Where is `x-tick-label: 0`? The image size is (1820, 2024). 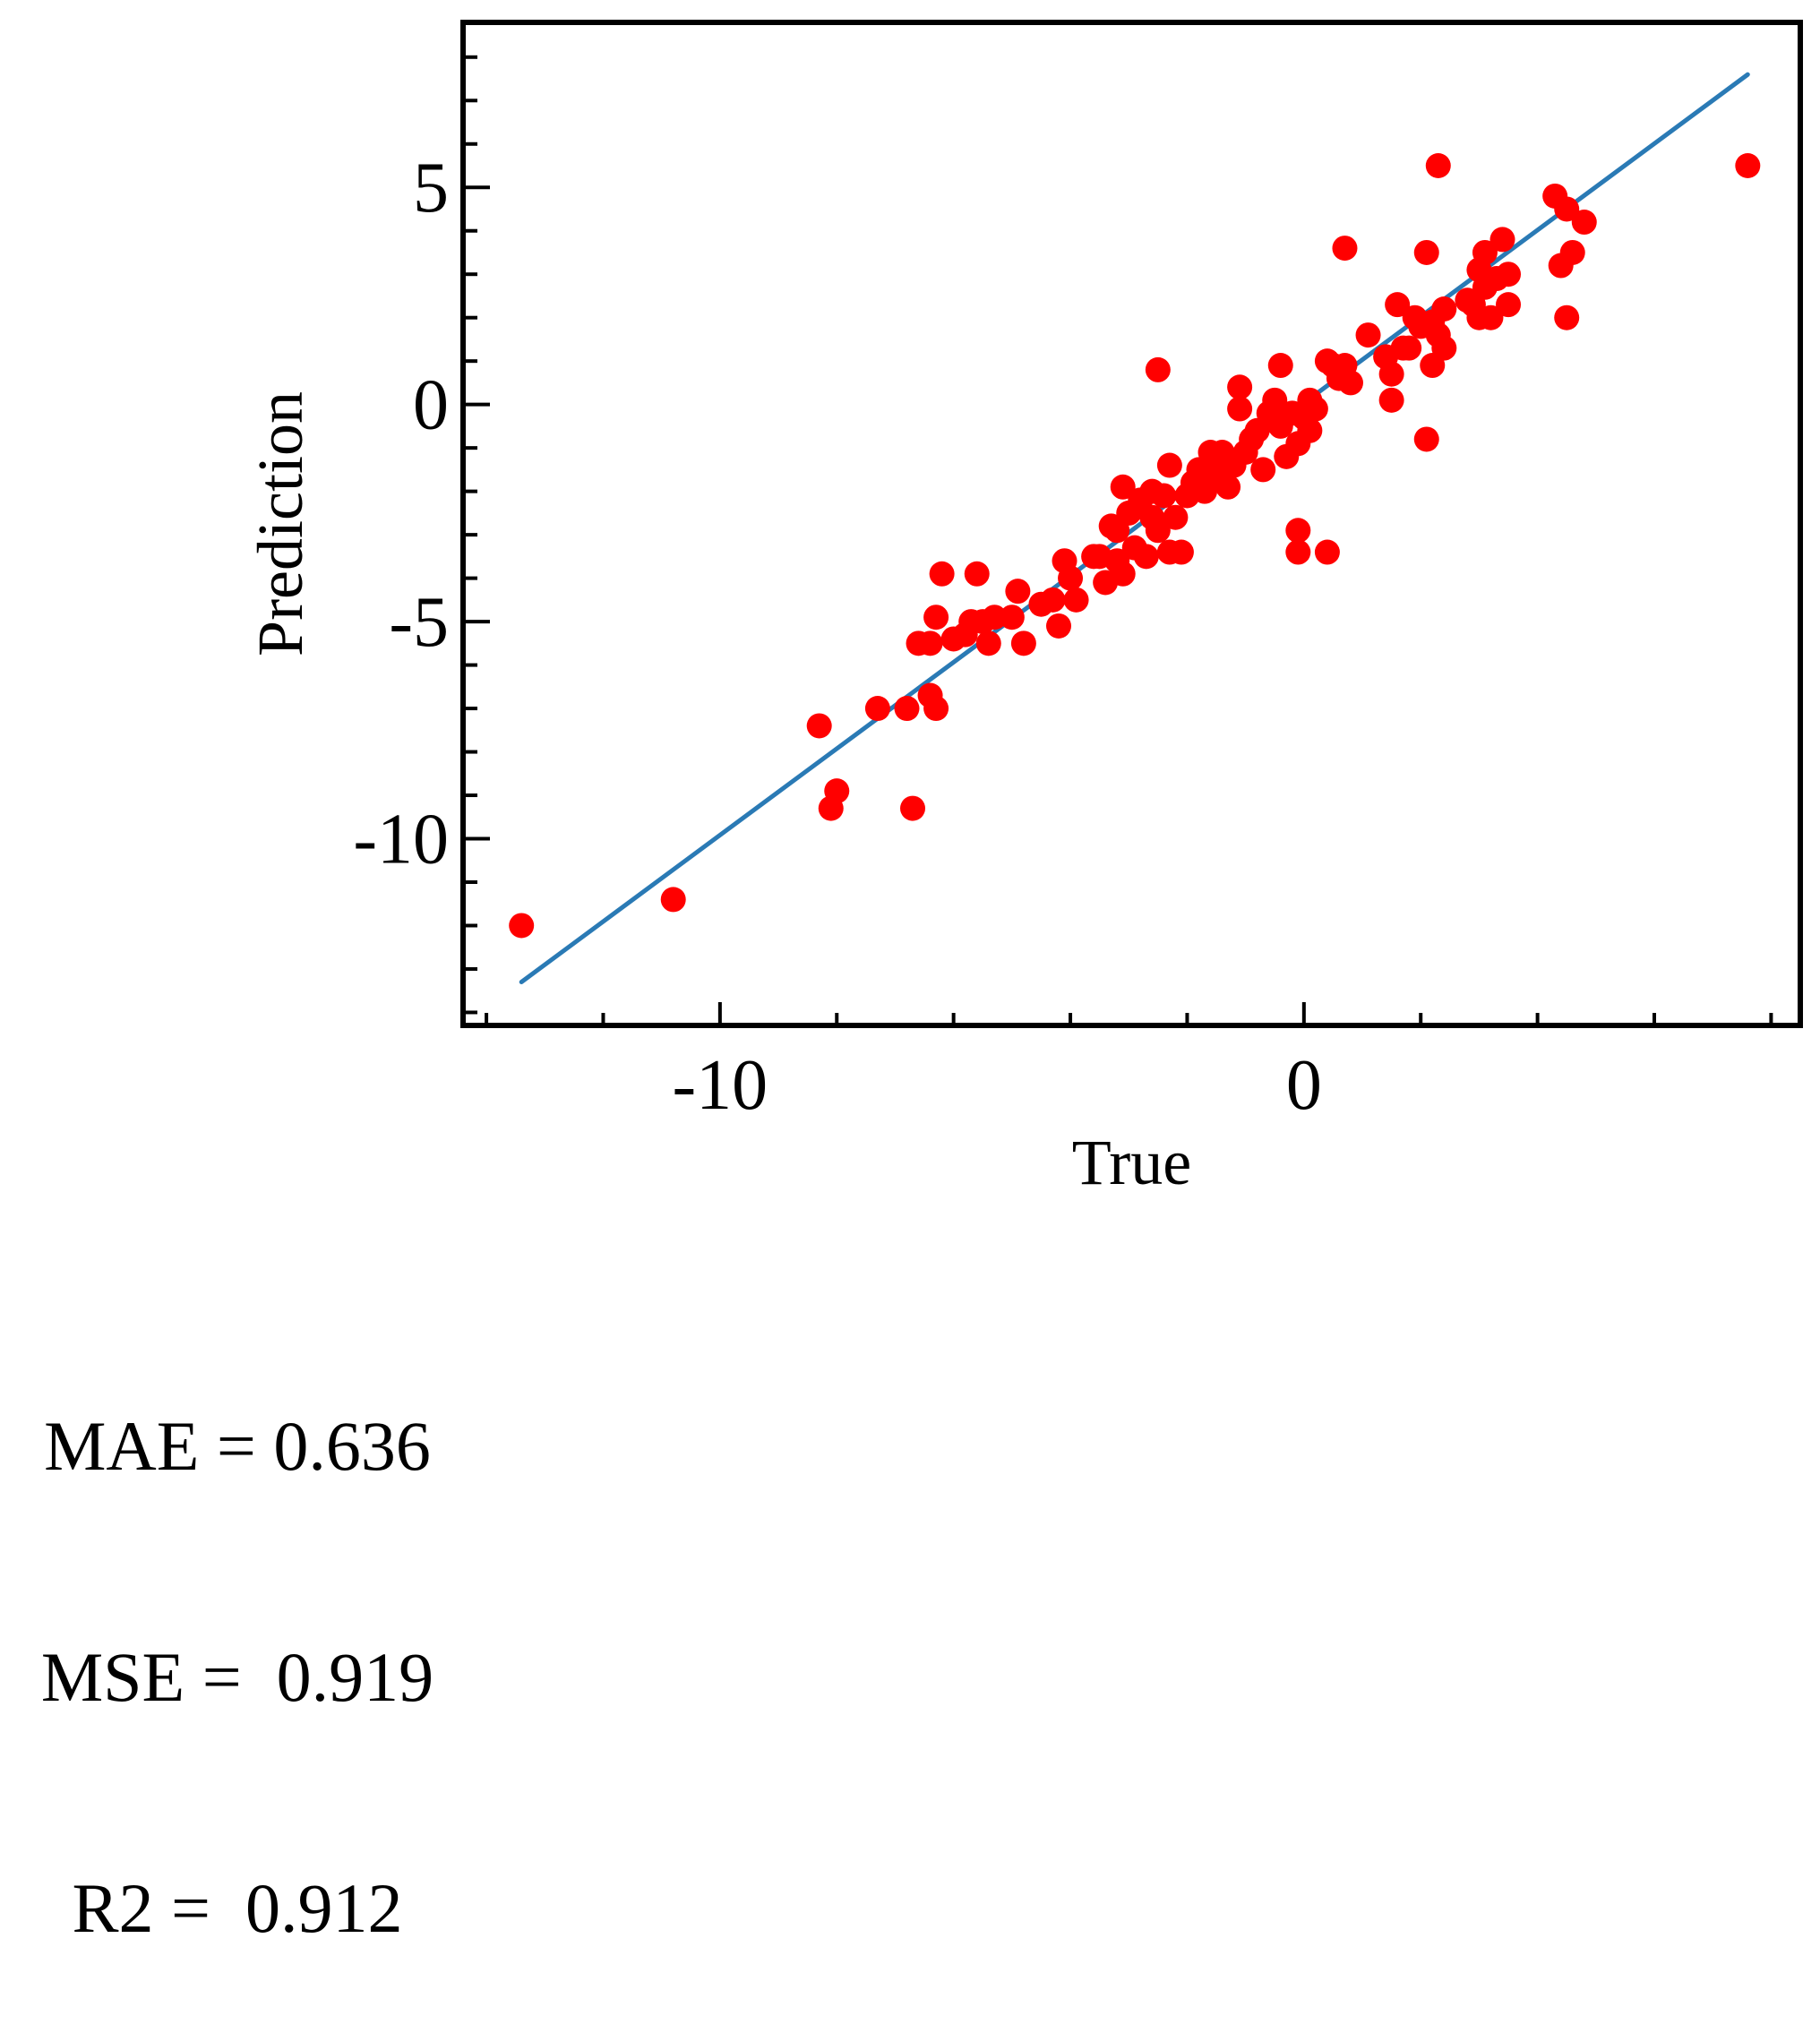
x-tick-label: 0 is located at coordinates (1304, 1085).